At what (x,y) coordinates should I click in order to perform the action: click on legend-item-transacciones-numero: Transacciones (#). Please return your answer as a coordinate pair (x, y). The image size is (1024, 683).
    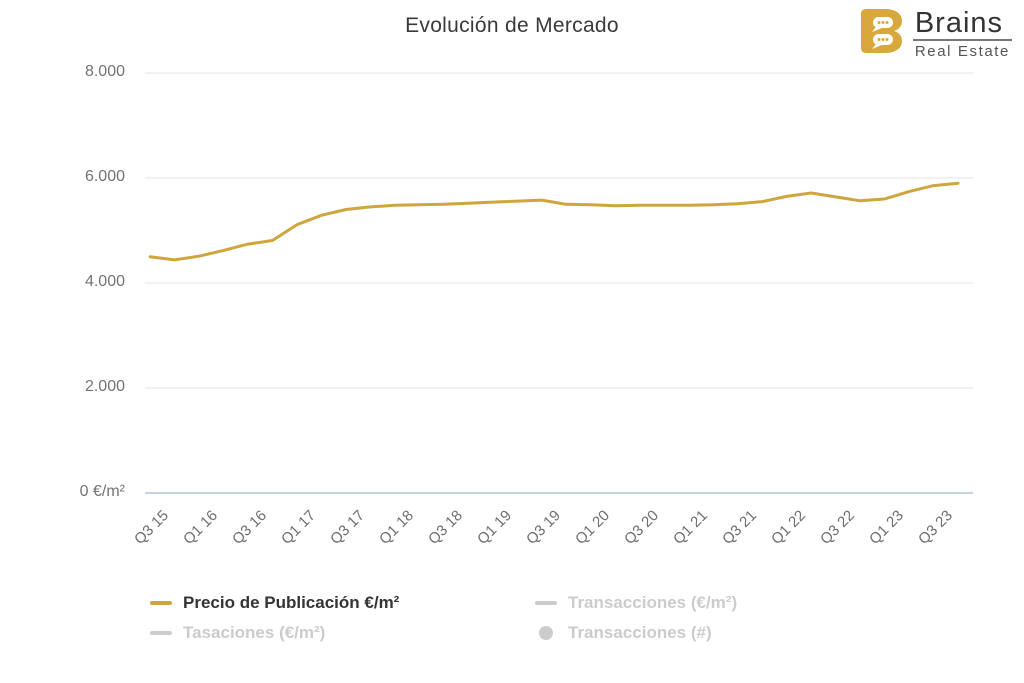
    Looking at the image, I should click on (692, 633).